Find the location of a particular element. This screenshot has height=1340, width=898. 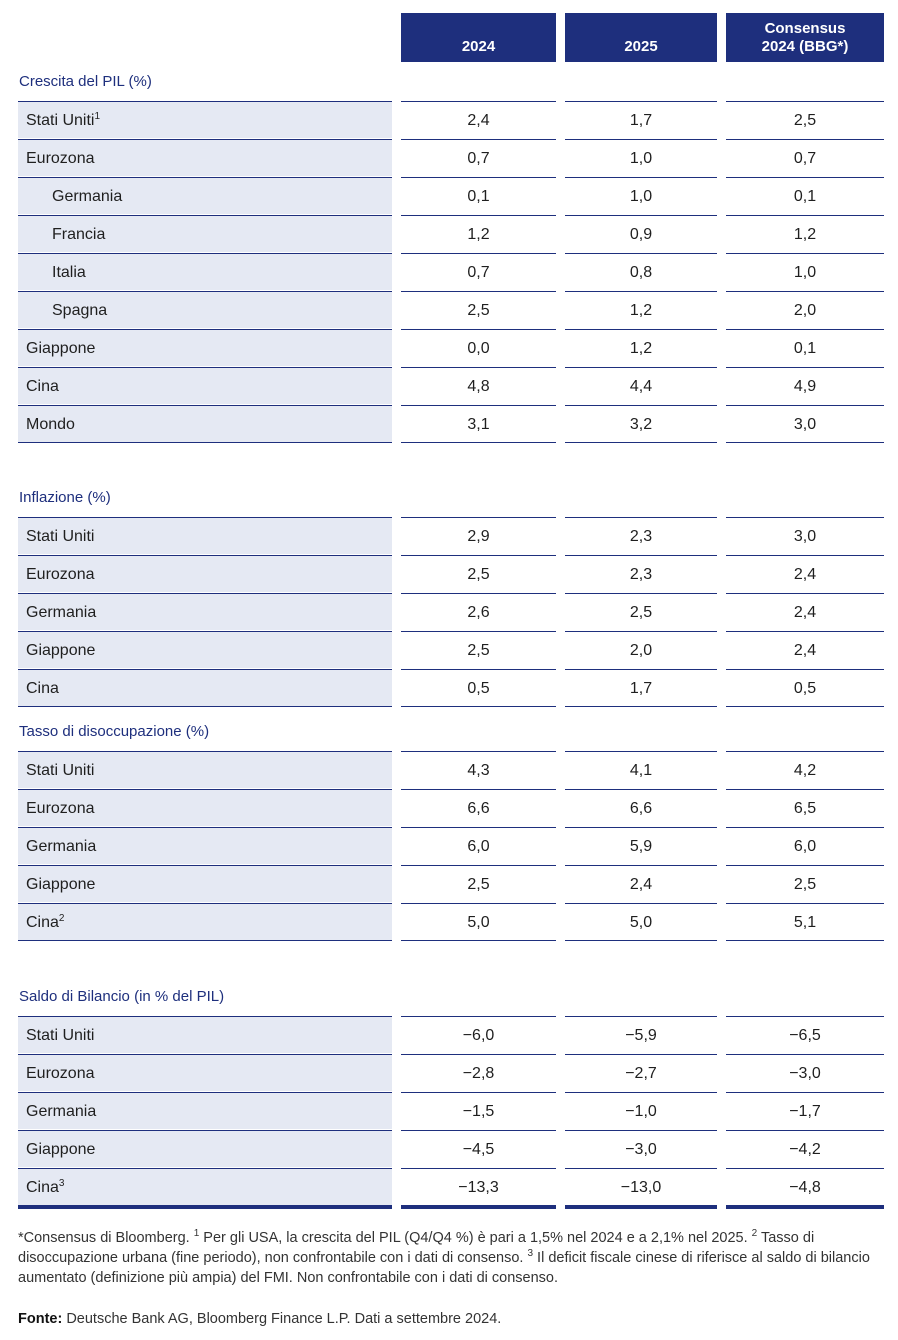

value-2024: 6,0 is located at coordinates (478, 845).